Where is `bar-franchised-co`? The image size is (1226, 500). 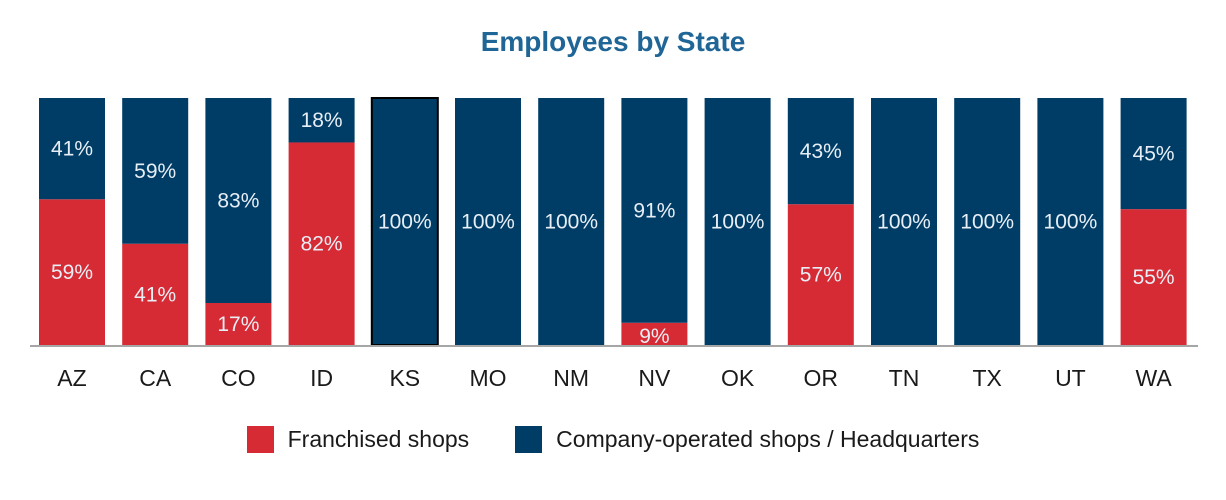
bar-franchised-co is located at coordinates (238, 324).